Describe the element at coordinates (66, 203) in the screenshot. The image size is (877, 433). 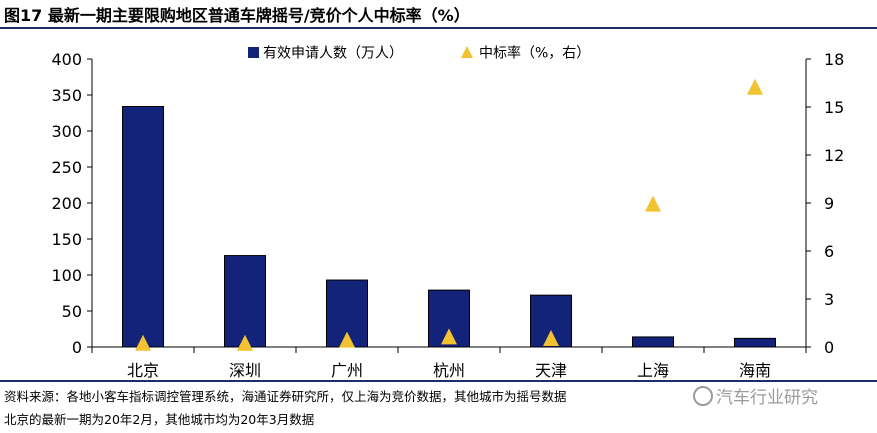
I see `left-tick-label: 200` at that location.